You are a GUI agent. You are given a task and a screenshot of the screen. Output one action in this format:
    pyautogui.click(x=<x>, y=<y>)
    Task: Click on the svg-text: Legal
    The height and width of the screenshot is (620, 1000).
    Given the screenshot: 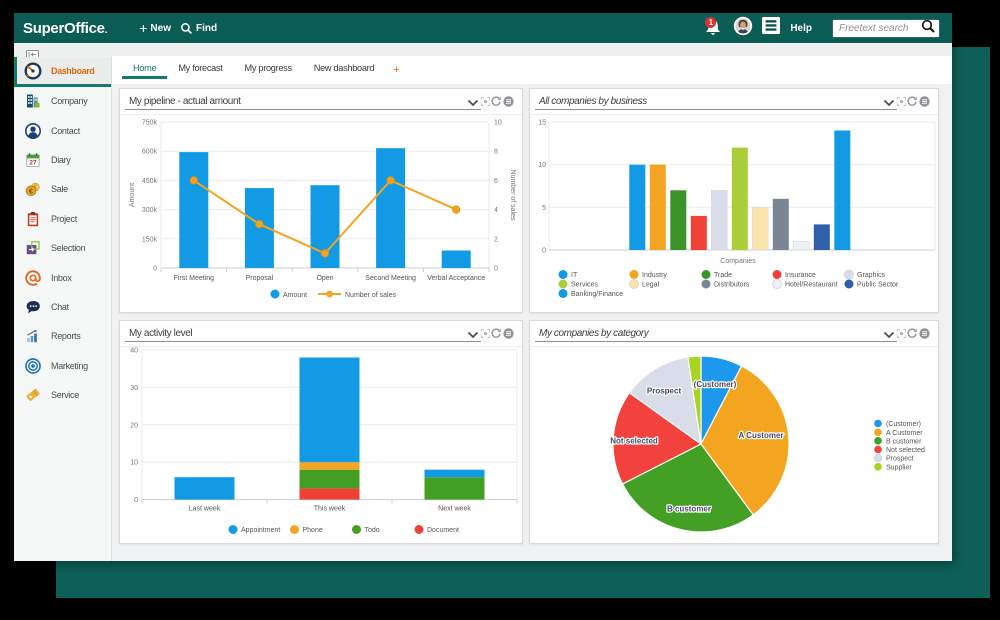 What is the action you would take?
    pyautogui.click(x=651, y=285)
    